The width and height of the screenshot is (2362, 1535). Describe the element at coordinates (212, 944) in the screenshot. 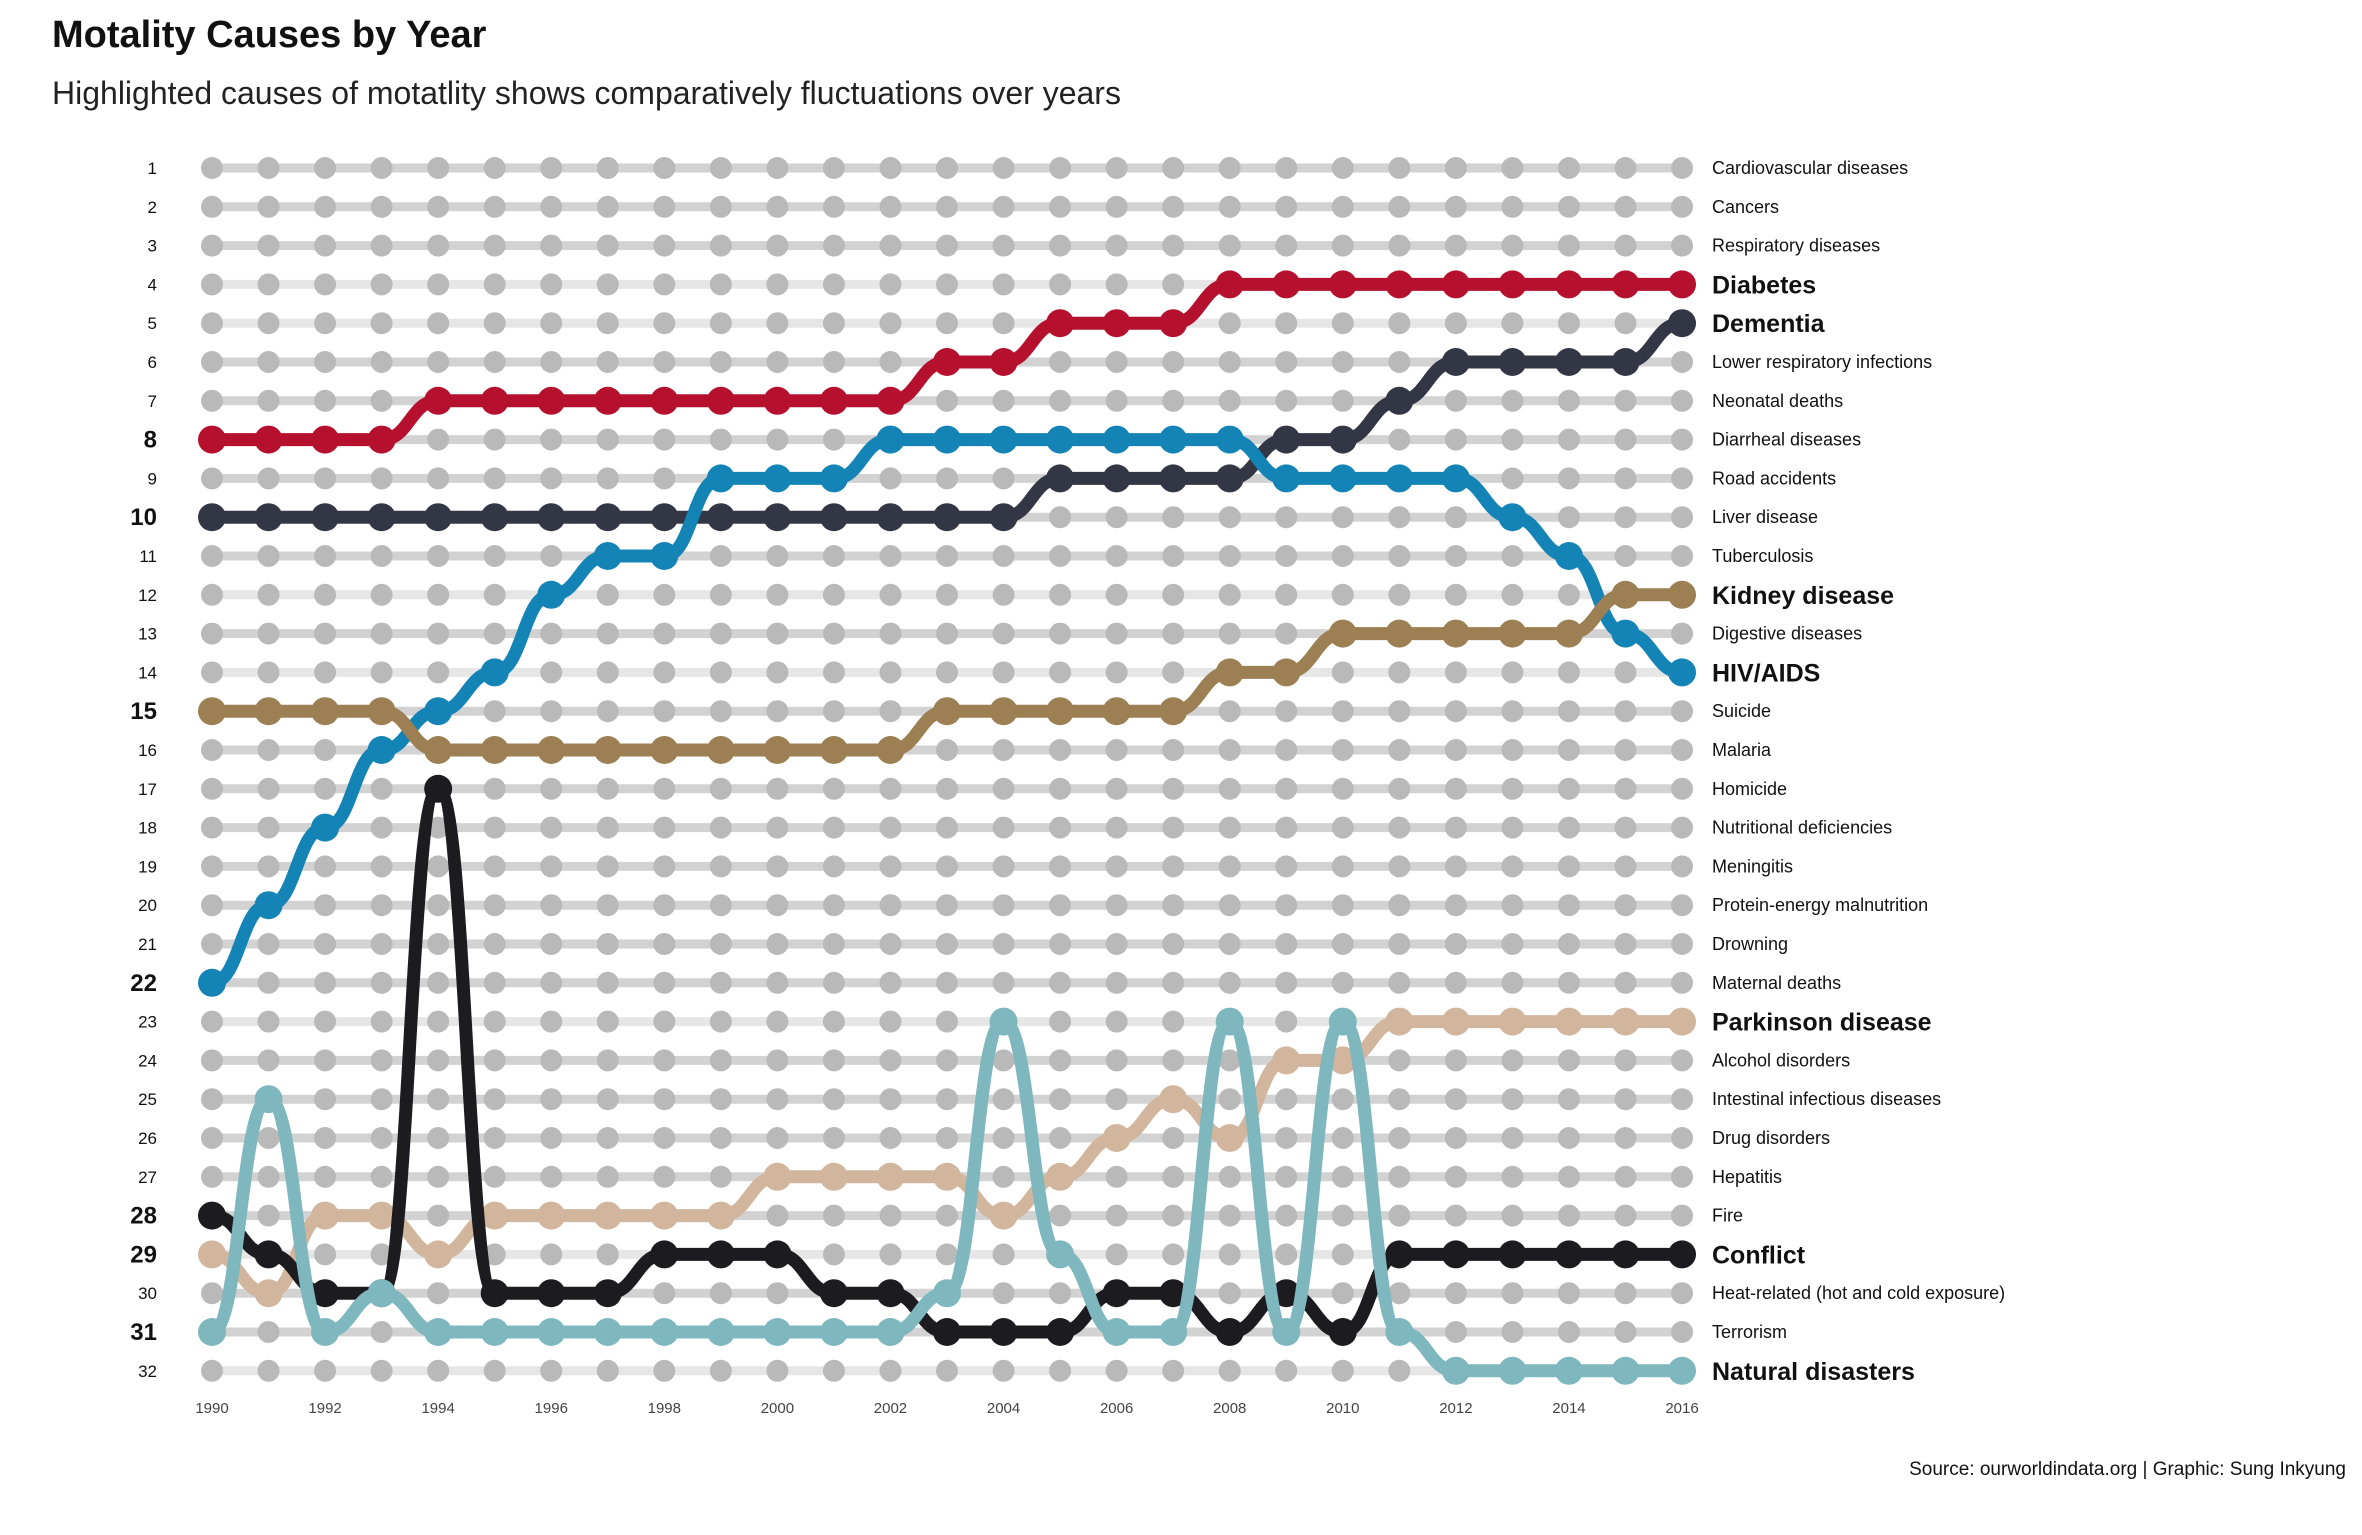

I see `background-point-21-1990` at that location.